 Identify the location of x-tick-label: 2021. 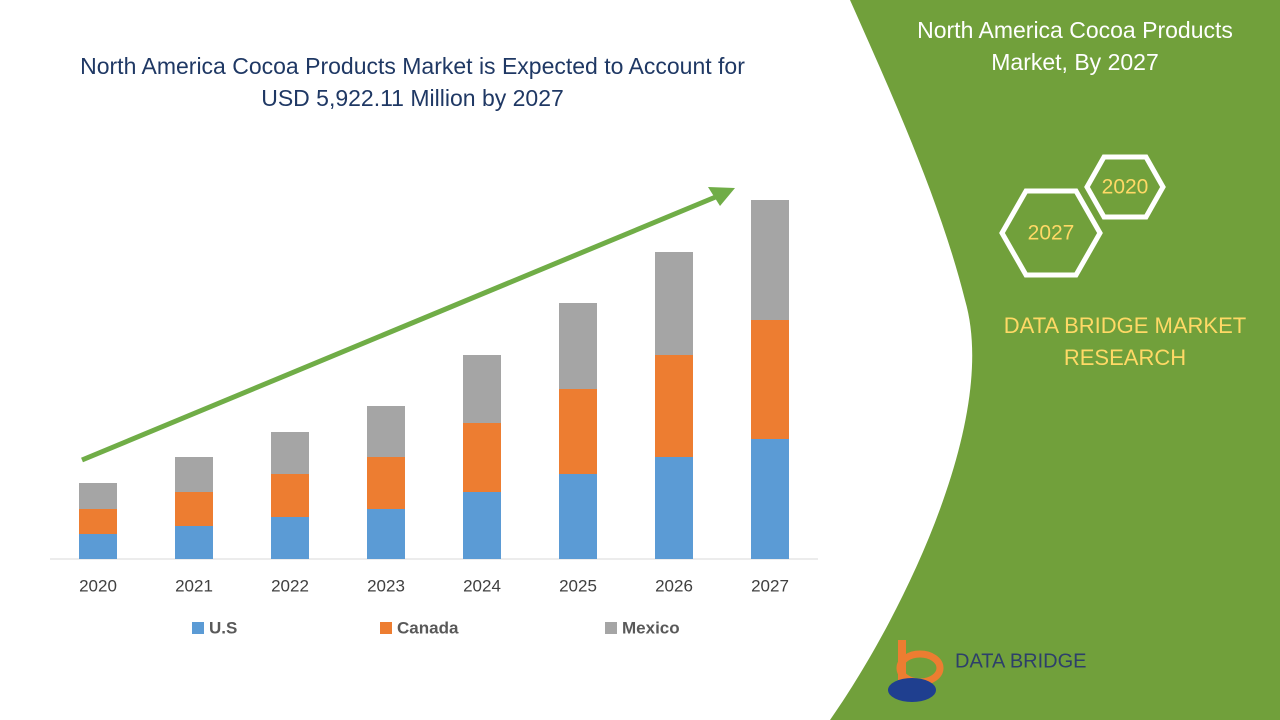
(194, 585).